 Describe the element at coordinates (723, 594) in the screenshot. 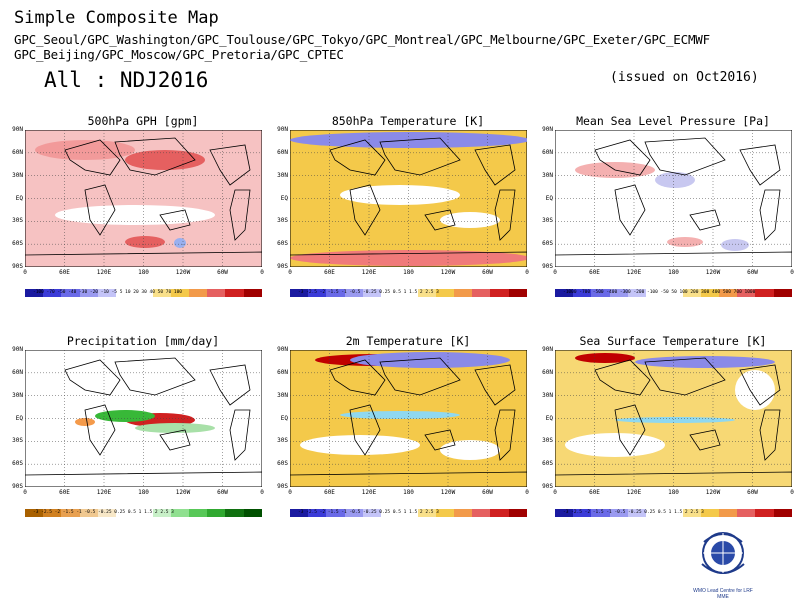

I see `logo-caption: WMO Lead Centre for LRF MME` at that location.